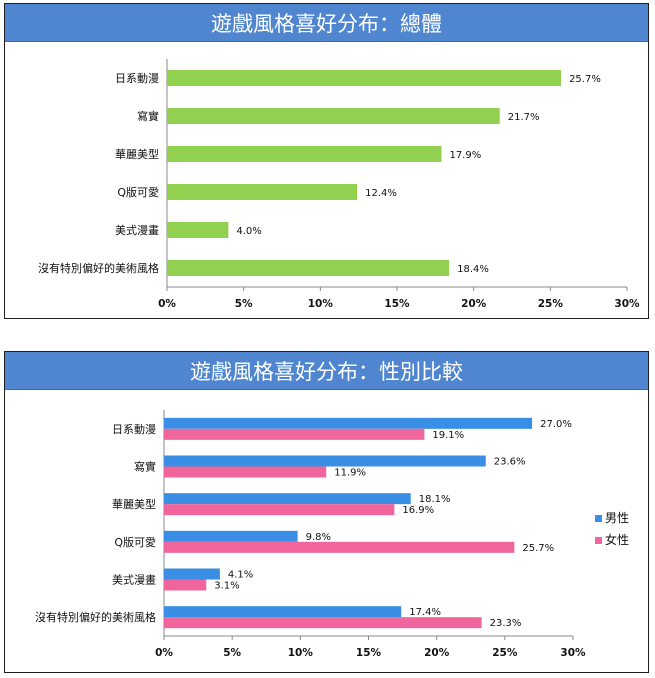 This screenshot has width=655, height=678. Describe the element at coordinates (326, 23) in the screenshot. I see `chart-title-overall: 遊戲風格喜好分布：總體` at that location.